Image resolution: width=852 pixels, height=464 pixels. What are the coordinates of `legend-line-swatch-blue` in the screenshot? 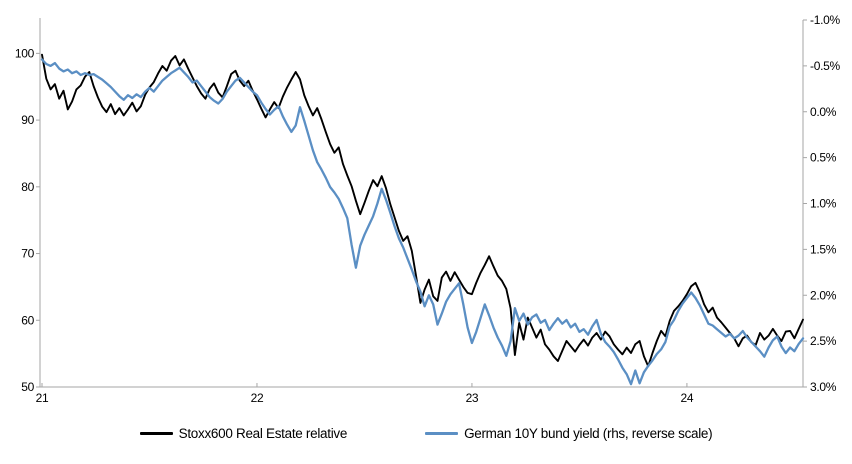 It's located at (442, 433).